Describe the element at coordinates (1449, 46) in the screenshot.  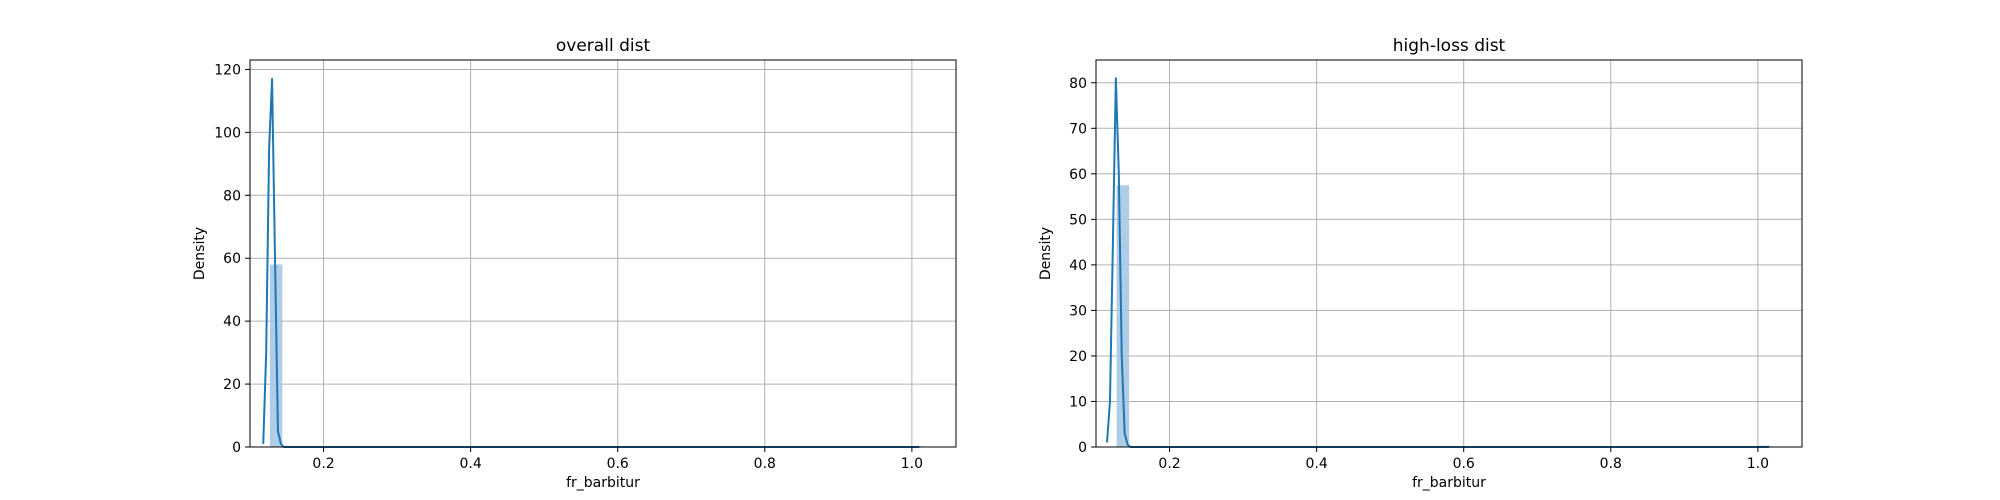
I see `chart-title: high-loss dist` at that location.